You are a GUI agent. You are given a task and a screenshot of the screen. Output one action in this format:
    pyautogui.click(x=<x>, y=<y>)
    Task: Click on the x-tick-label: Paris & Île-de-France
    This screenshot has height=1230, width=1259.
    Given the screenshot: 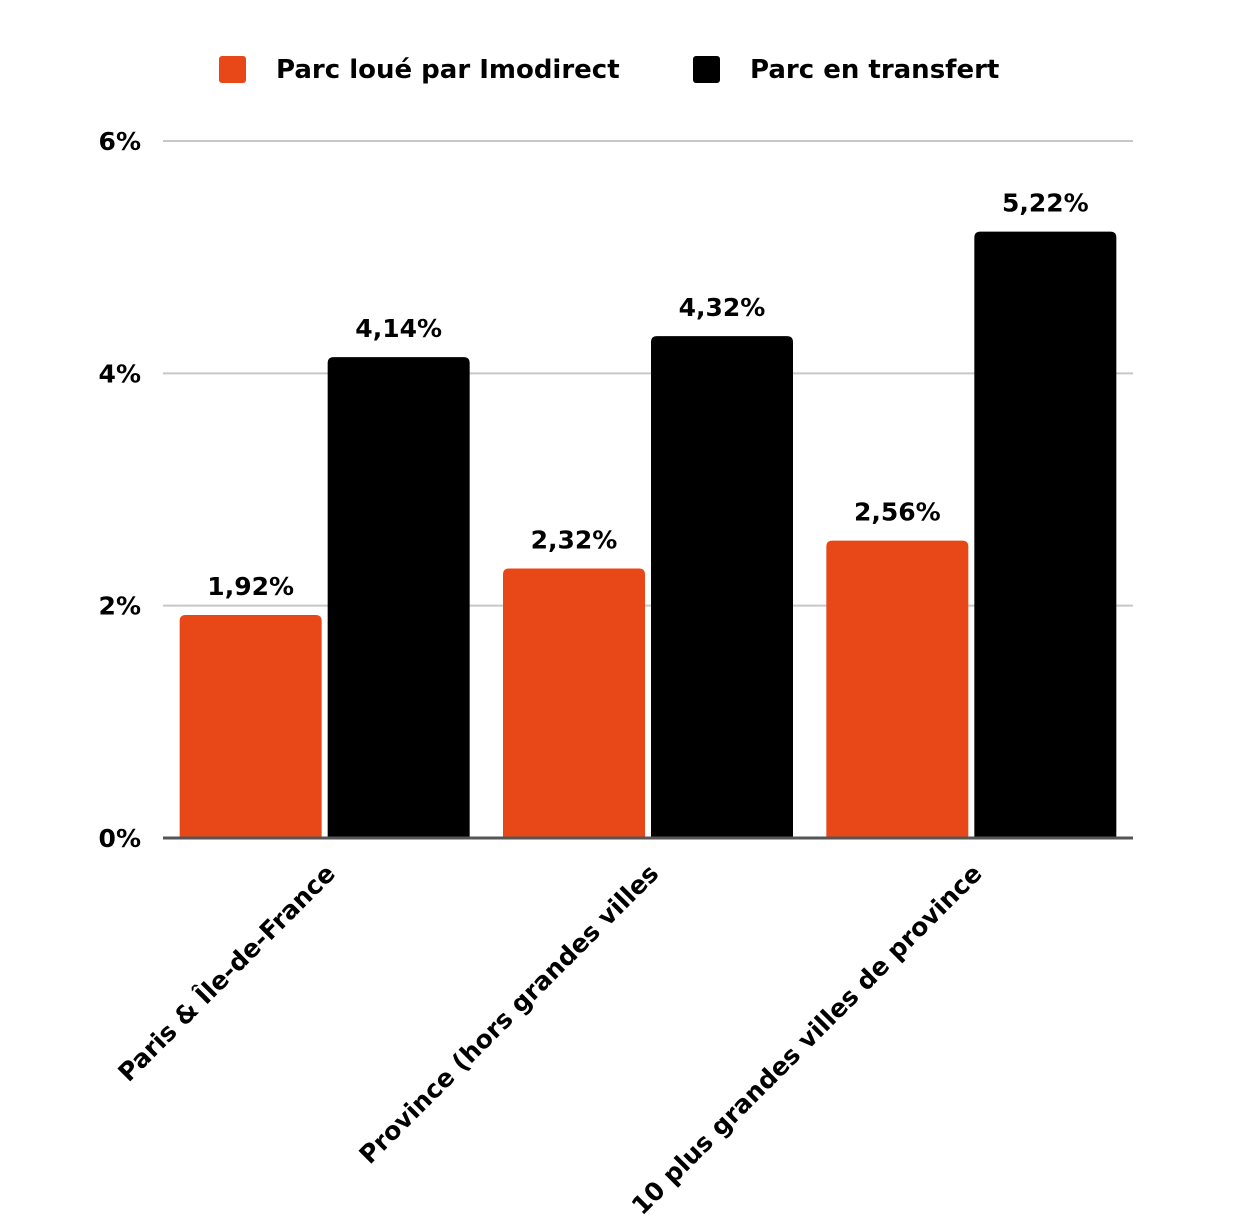 What is the action you would take?
    pyautogui.click(x=226, y=973)
    